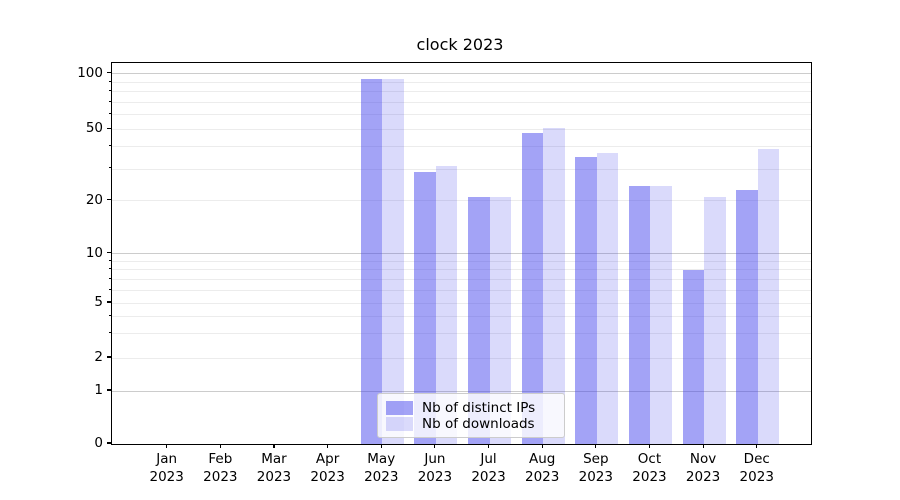 This screenshot has height=500, width=900. What do you see at coordinates (460, 44) in the screenshot?
I see `chart-title: clock 2023` at bounding box center [460, 44].